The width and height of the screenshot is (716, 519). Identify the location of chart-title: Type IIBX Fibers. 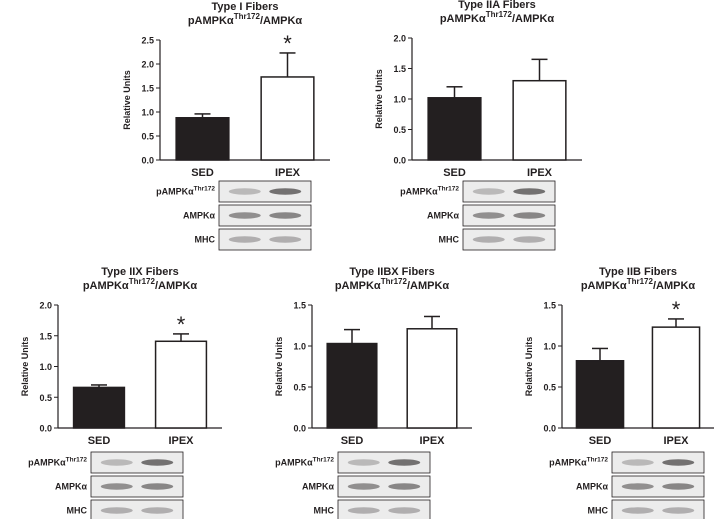
(391, 272).